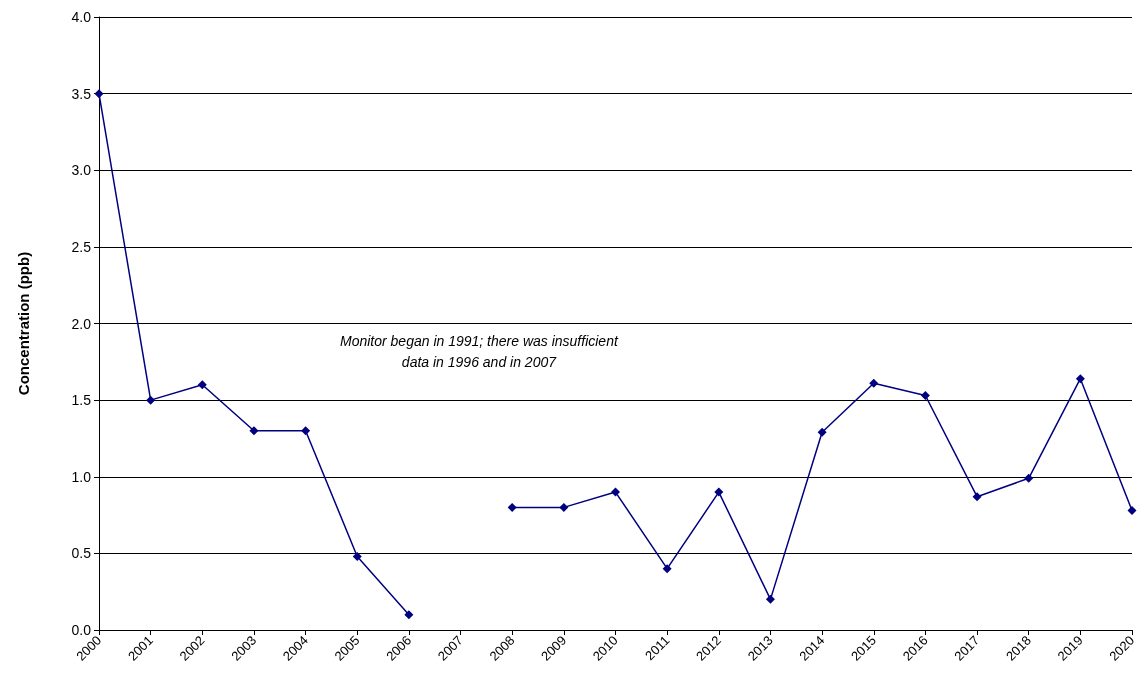 The height and width of the screenshot is (685, 1142). What do you see at coordinates (81, 630) in the screenshot?
I see `y-tick-label: 0.0` at bounding box center [81, 630].